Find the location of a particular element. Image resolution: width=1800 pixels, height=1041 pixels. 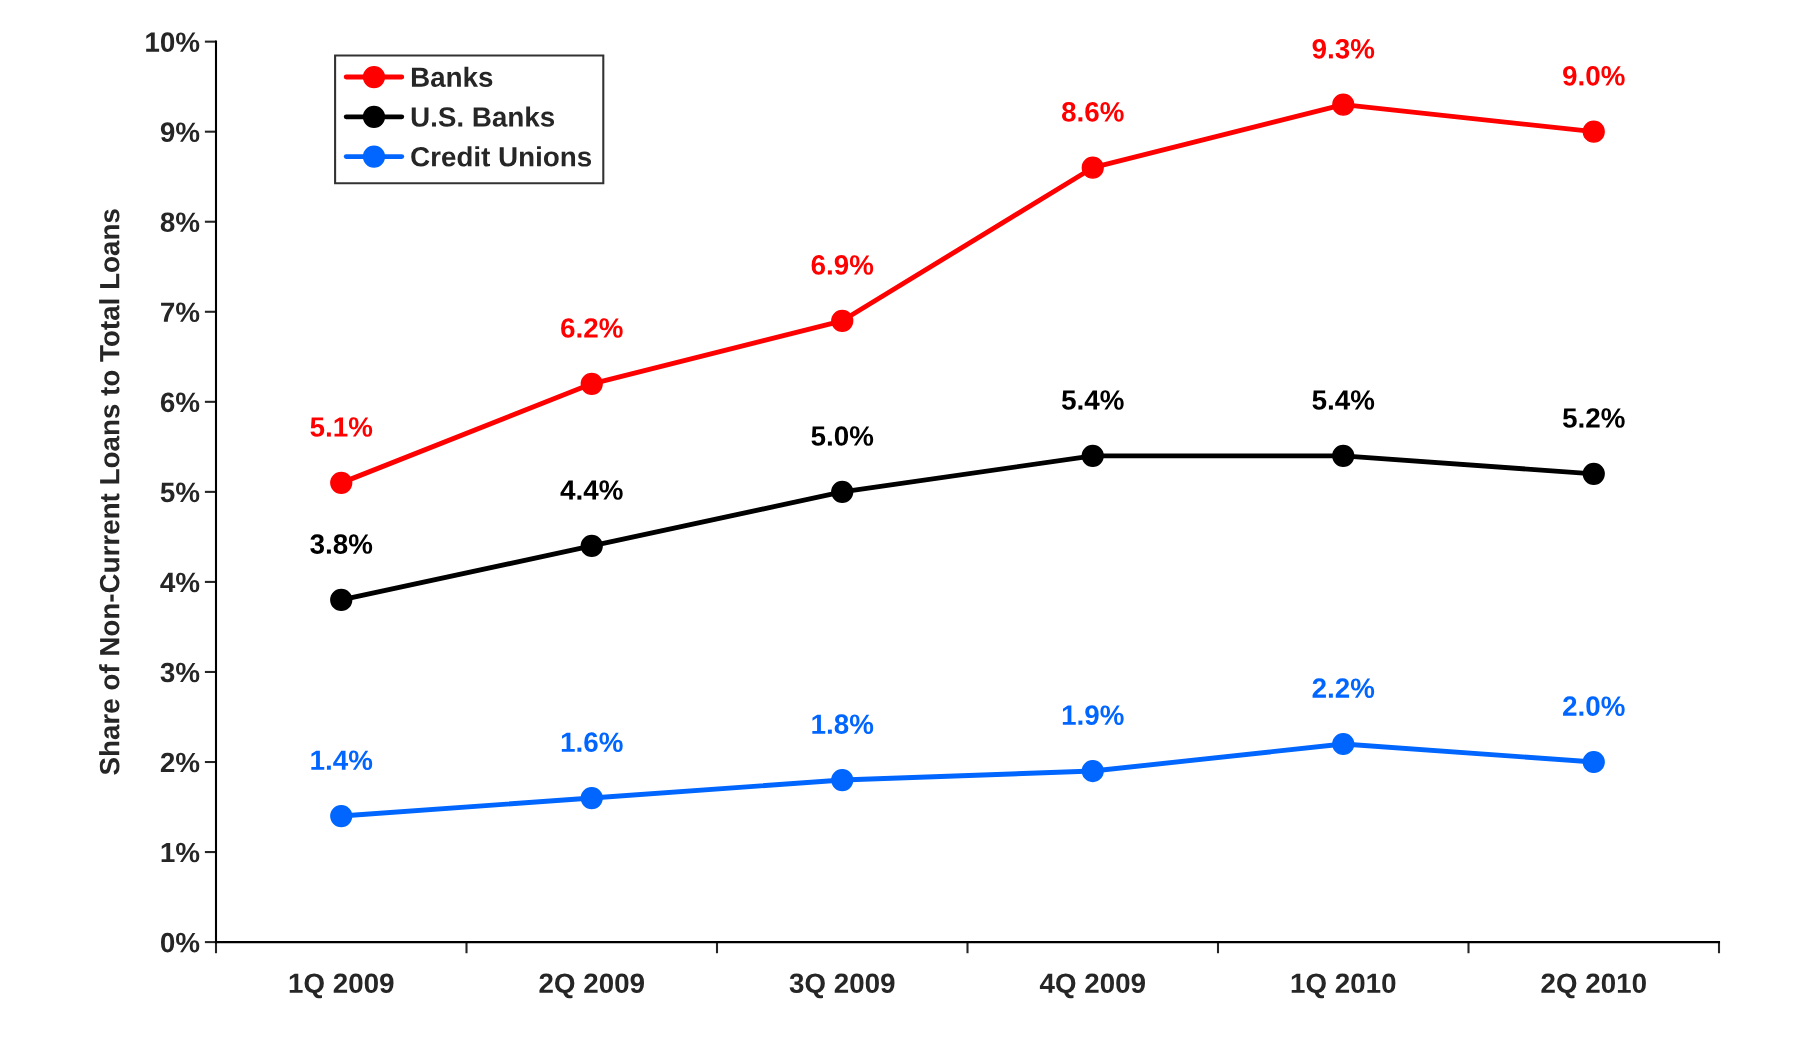

data-label: 5.2% is located at coordinates (1593, 418).